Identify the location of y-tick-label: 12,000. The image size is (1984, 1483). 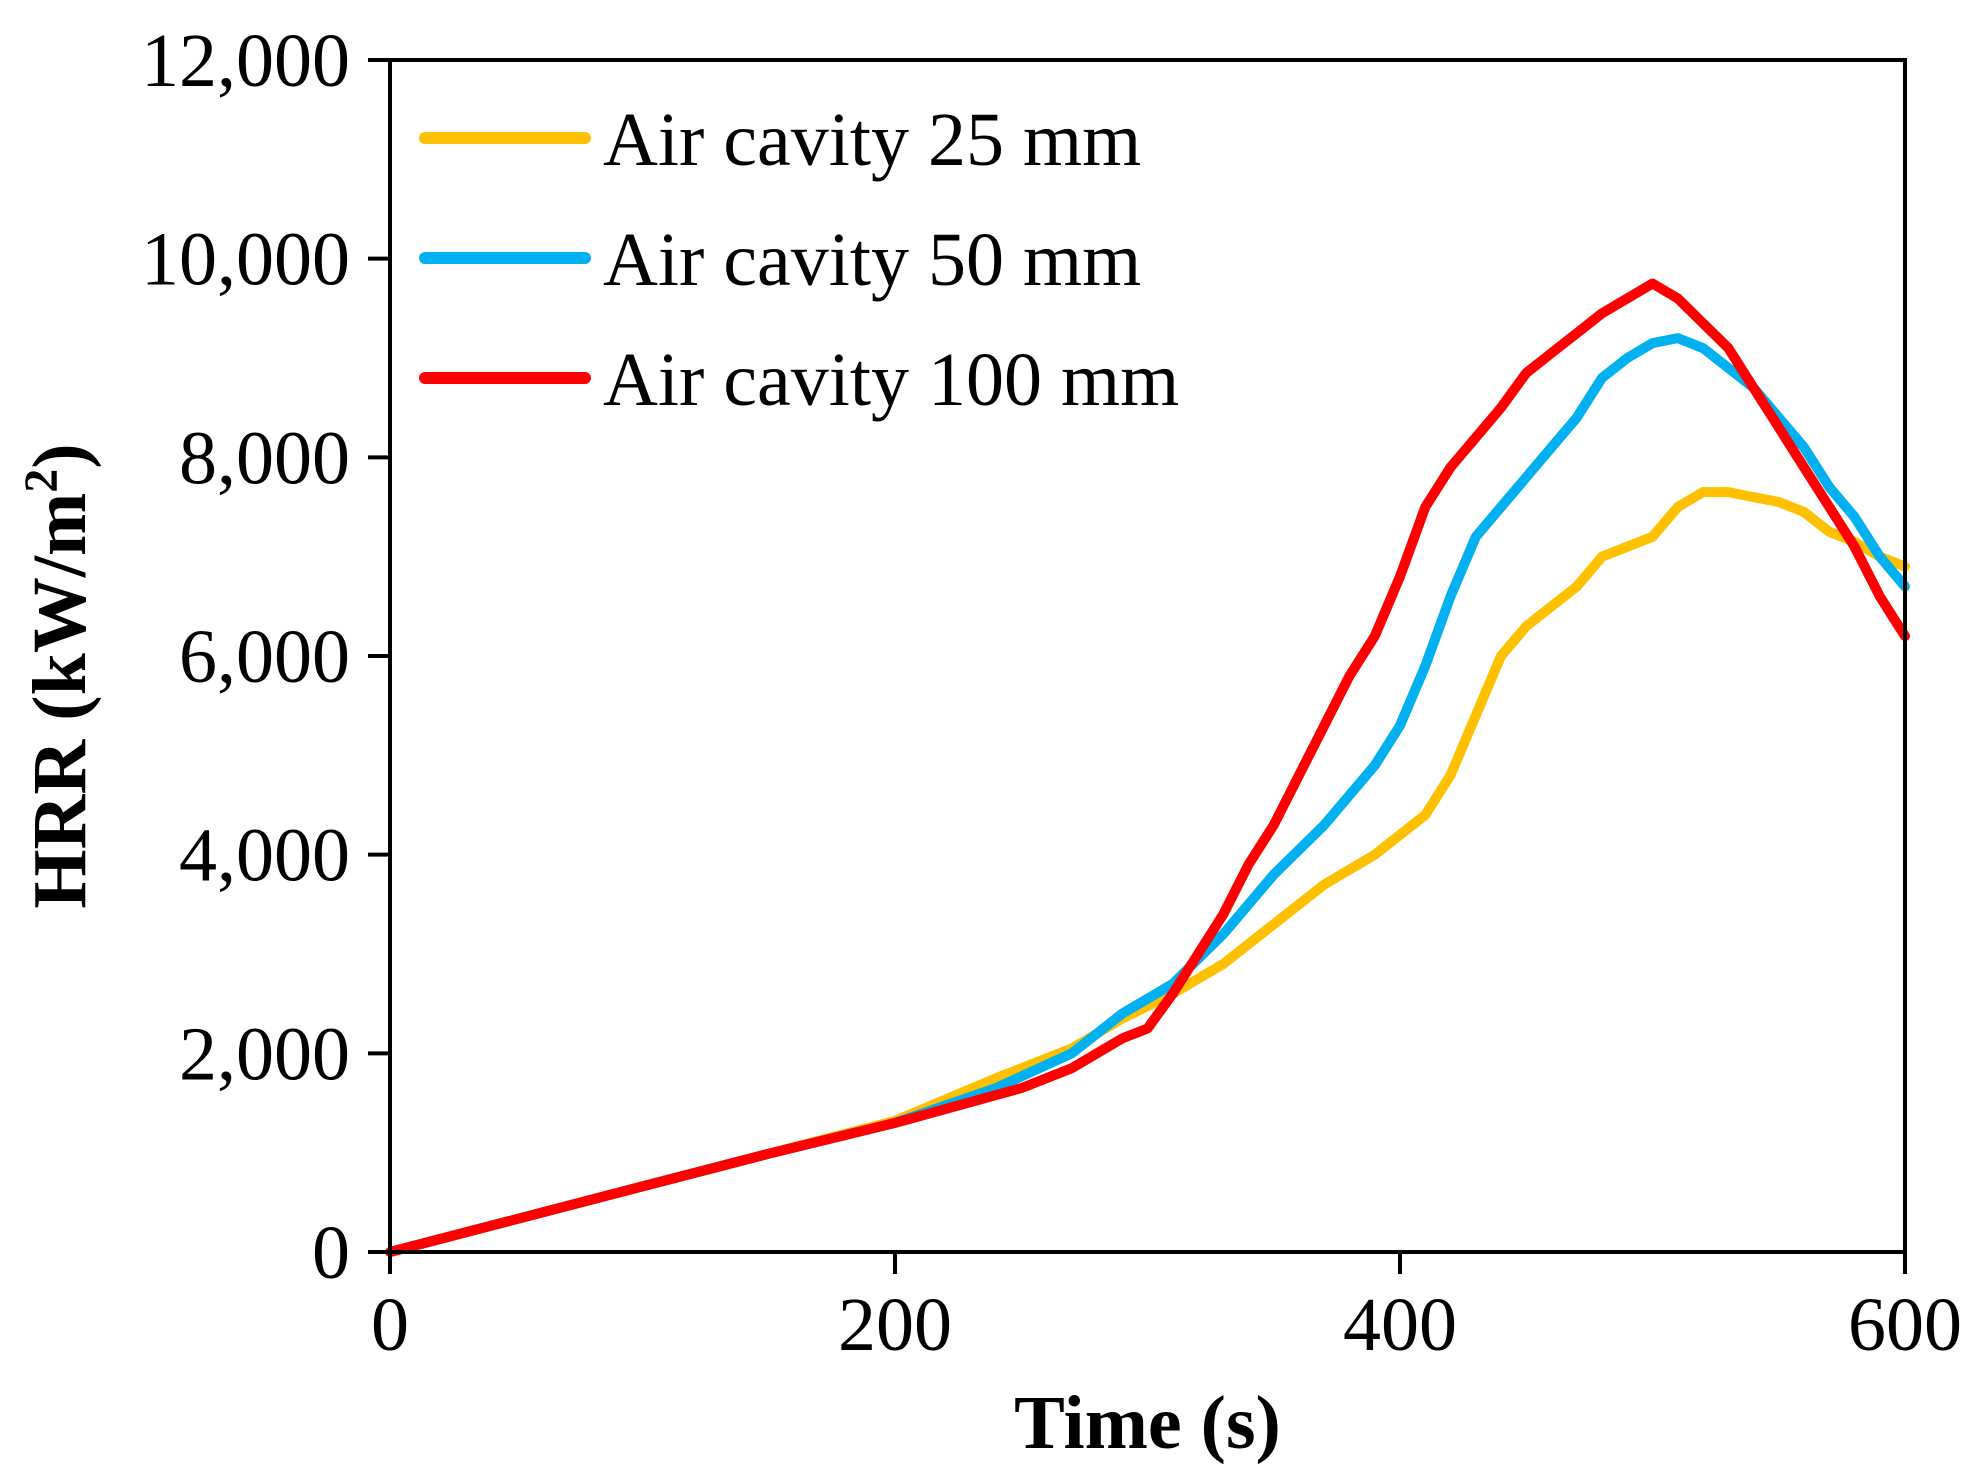
(245, 61).